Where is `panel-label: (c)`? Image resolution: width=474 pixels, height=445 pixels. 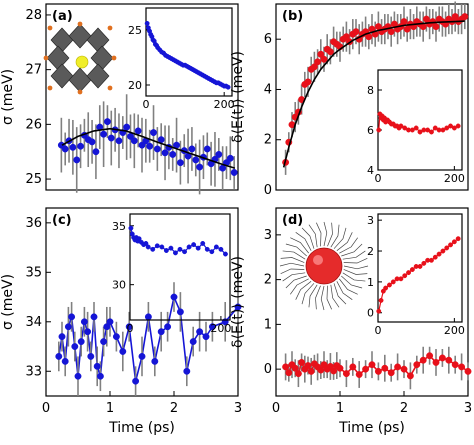 panel-label: (c) is located at coordinates (62, 220).